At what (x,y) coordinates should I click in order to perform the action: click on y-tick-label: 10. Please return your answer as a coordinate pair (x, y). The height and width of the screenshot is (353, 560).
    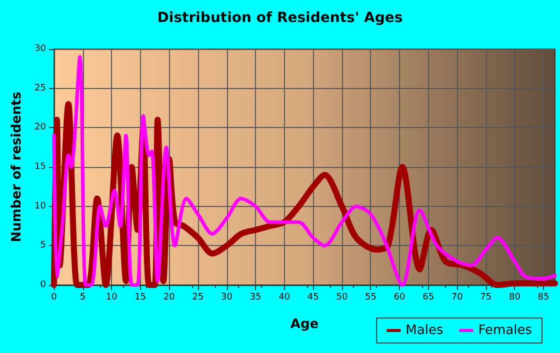
    Looking at the image, I should click on (40, 206).